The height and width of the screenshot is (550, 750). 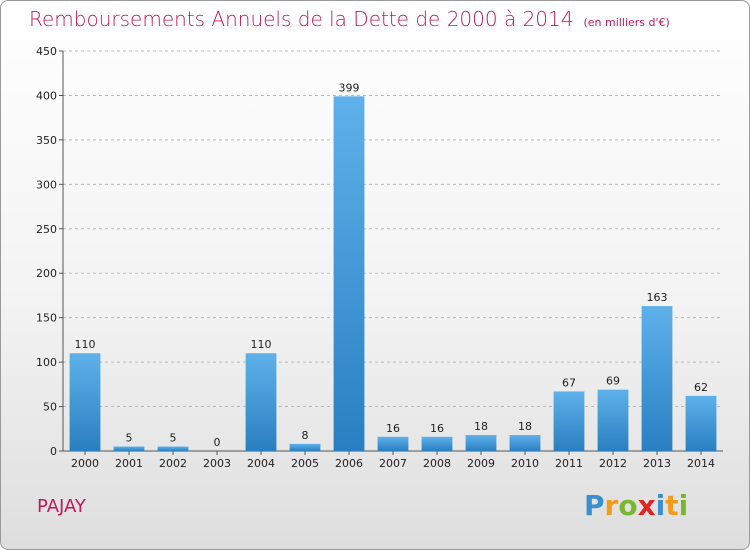 I want to click on logo-letter: P, so click(x=594, y=505).